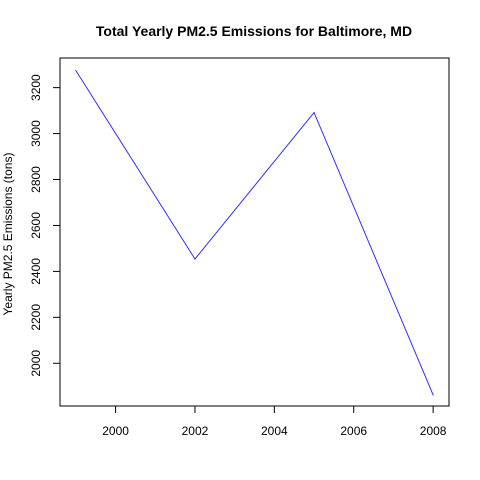 The width and height of the screenshot is (480, 480). I want to click on x-tick-label: 2002, so click(195, 431).